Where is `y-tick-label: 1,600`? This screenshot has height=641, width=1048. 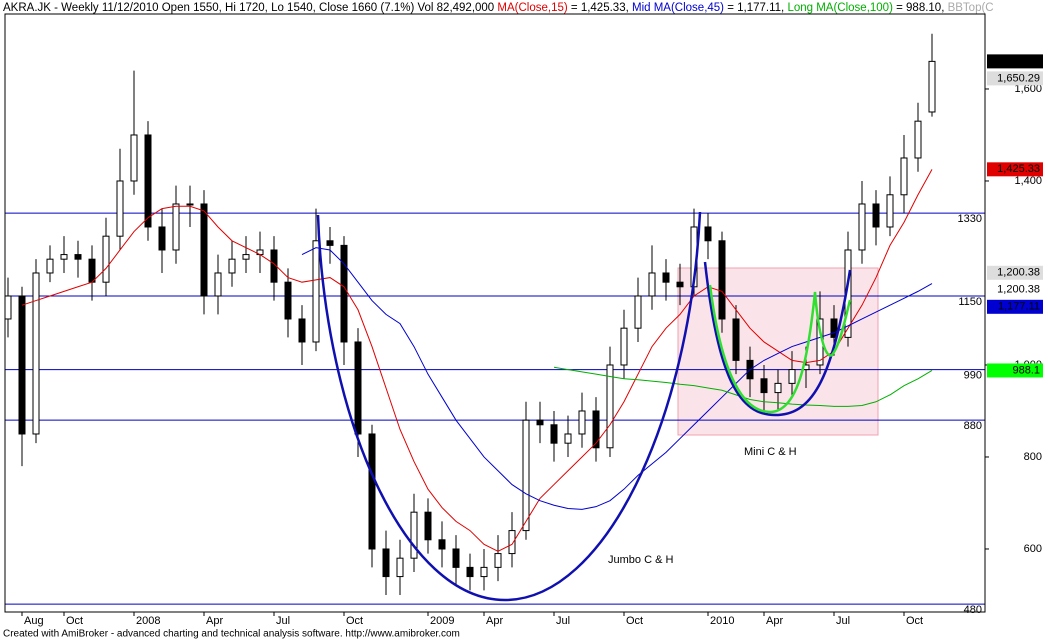
y-tick-label: 1,600 is located at coordinates (1028, 89).